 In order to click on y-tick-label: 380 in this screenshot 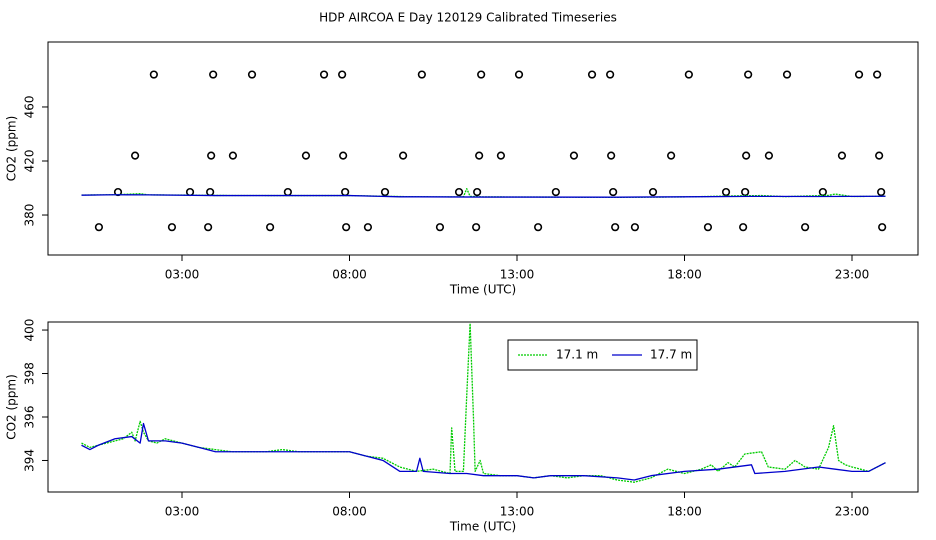, I will do `click(30, 215)`.